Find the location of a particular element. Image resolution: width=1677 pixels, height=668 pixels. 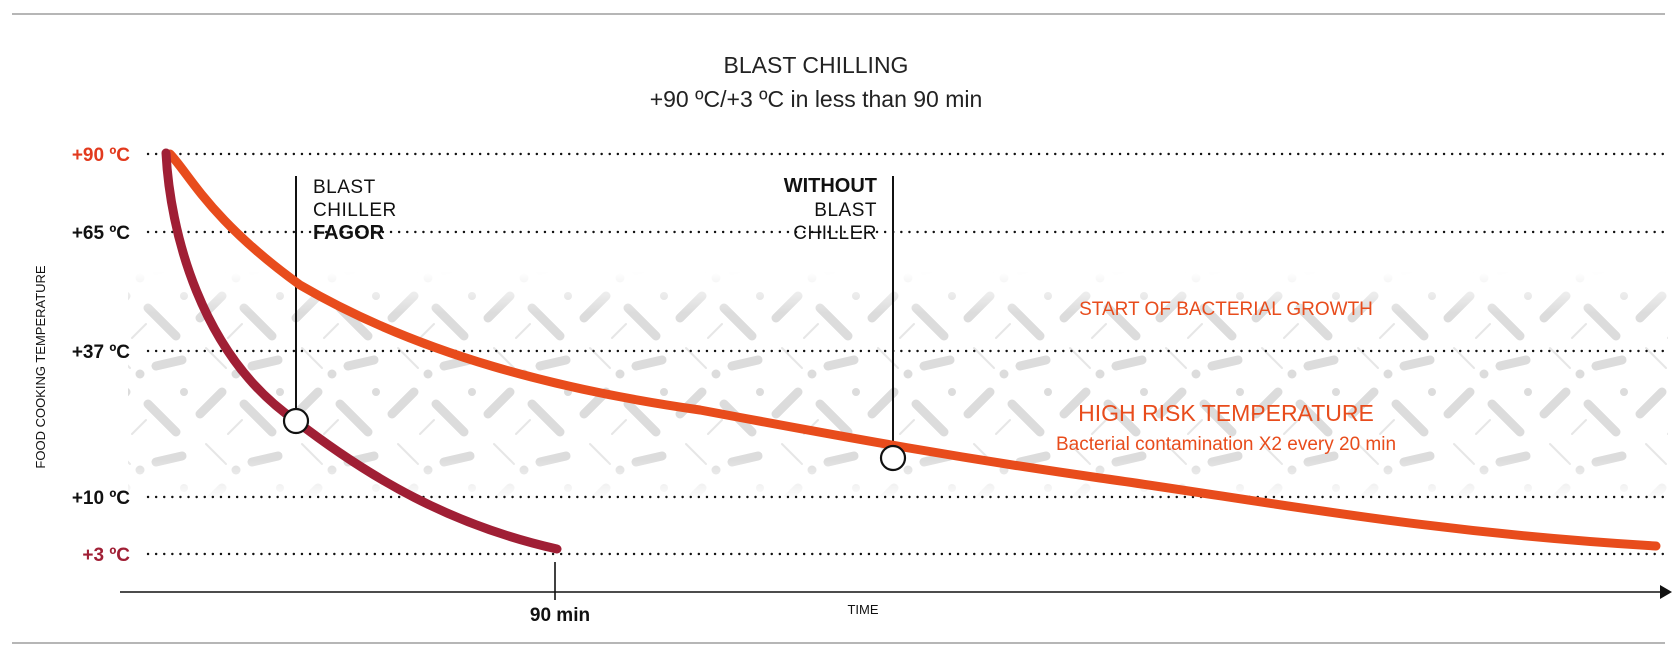

without-label-line1: WITHOUT is located at coordinates (830, 186).